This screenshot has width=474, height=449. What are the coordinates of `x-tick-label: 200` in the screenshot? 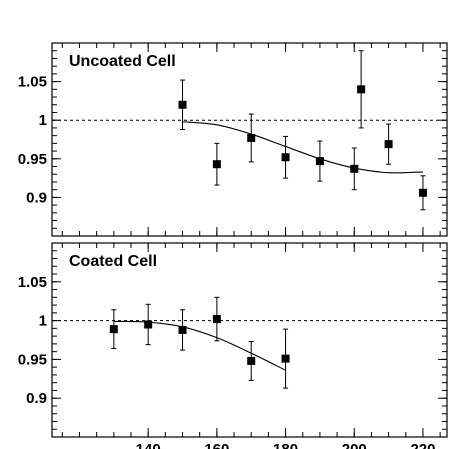 It's located at (354, 445).